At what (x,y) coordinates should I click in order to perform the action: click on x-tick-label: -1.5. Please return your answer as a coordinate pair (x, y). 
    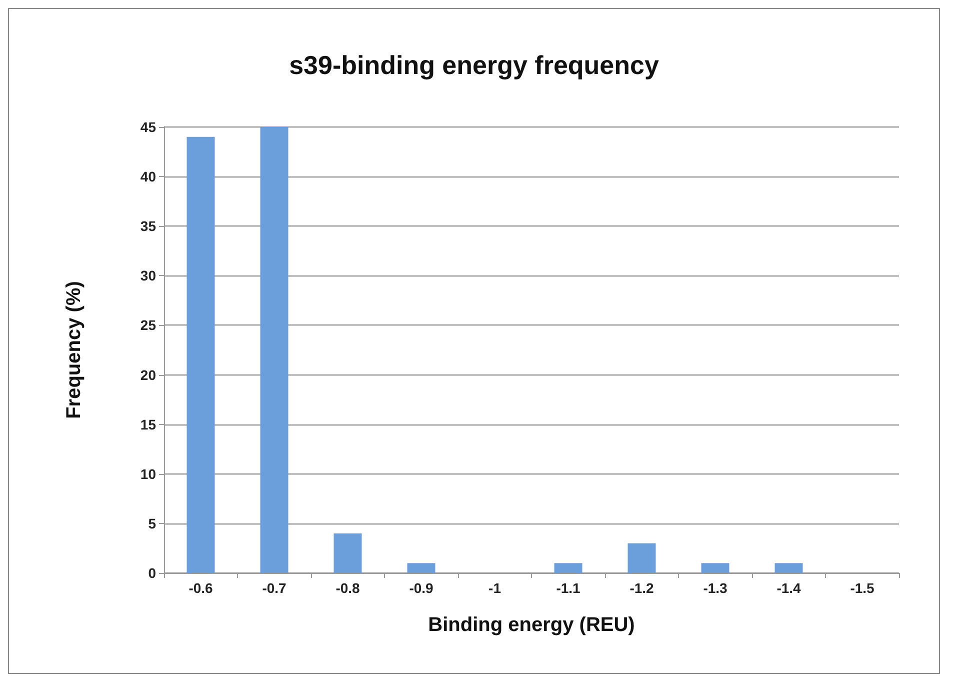
    Looking at the image, I should click on (862, 588).